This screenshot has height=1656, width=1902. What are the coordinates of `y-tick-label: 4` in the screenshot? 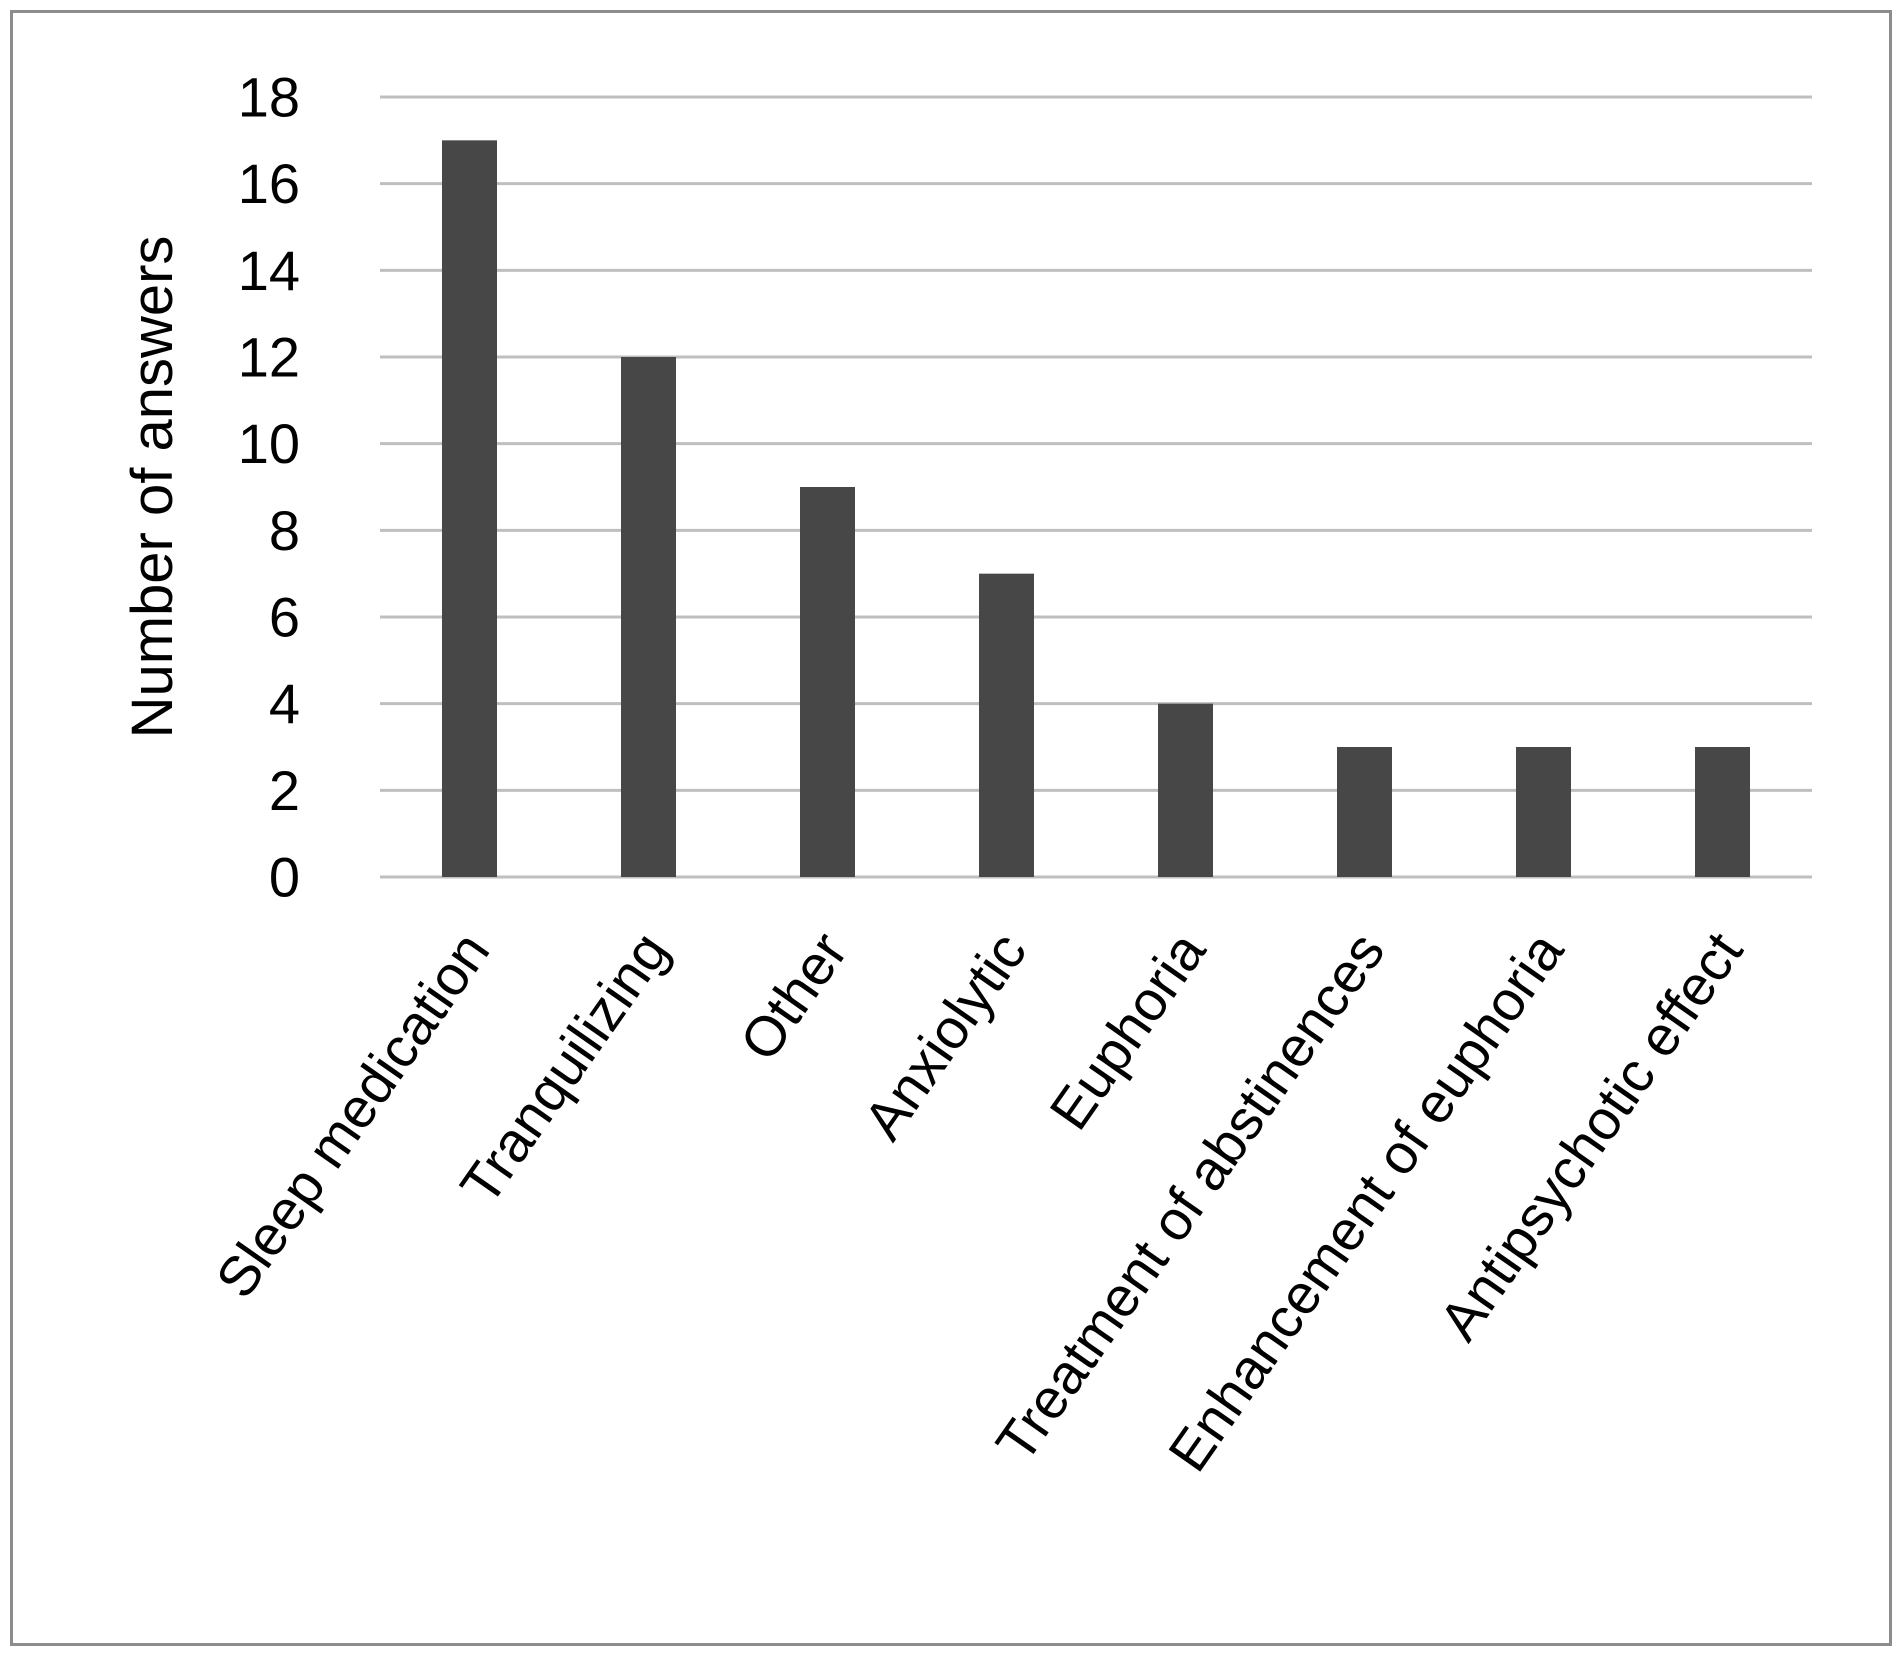 It's located at (284, 703).